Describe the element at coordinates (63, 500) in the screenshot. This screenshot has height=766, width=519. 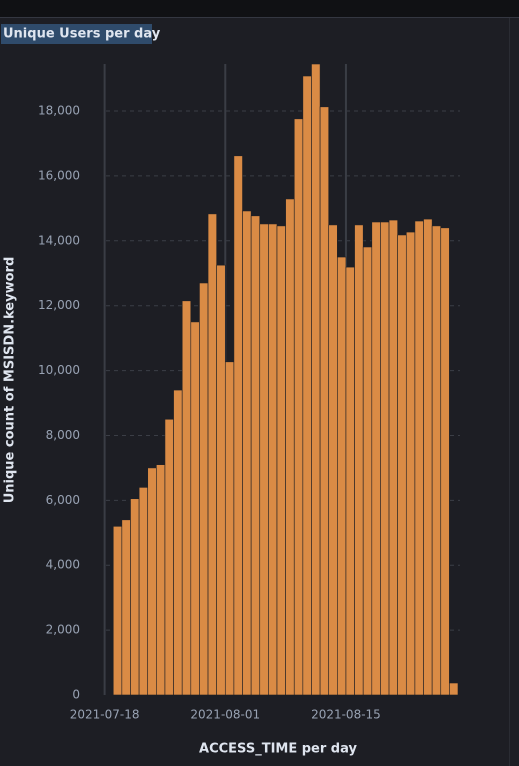
I see `y-tick-label: 6,000` at that location.